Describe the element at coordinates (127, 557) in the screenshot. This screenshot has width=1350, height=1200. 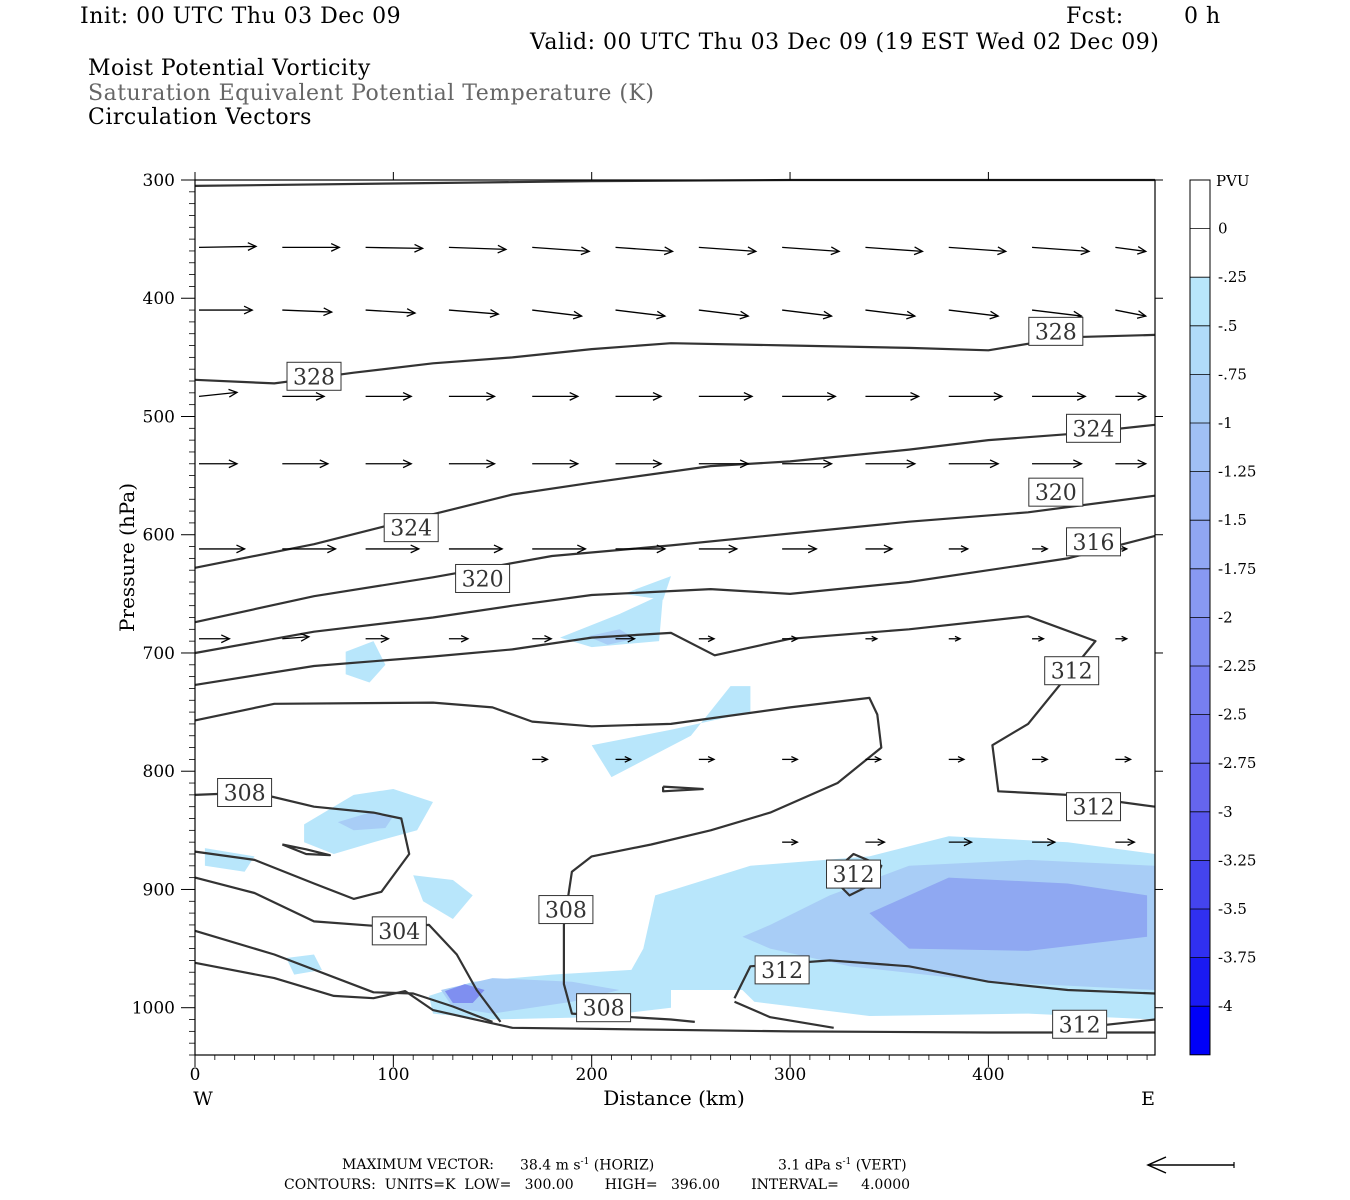
I see `y-axis-title: Pressure (hPa)` at that location.